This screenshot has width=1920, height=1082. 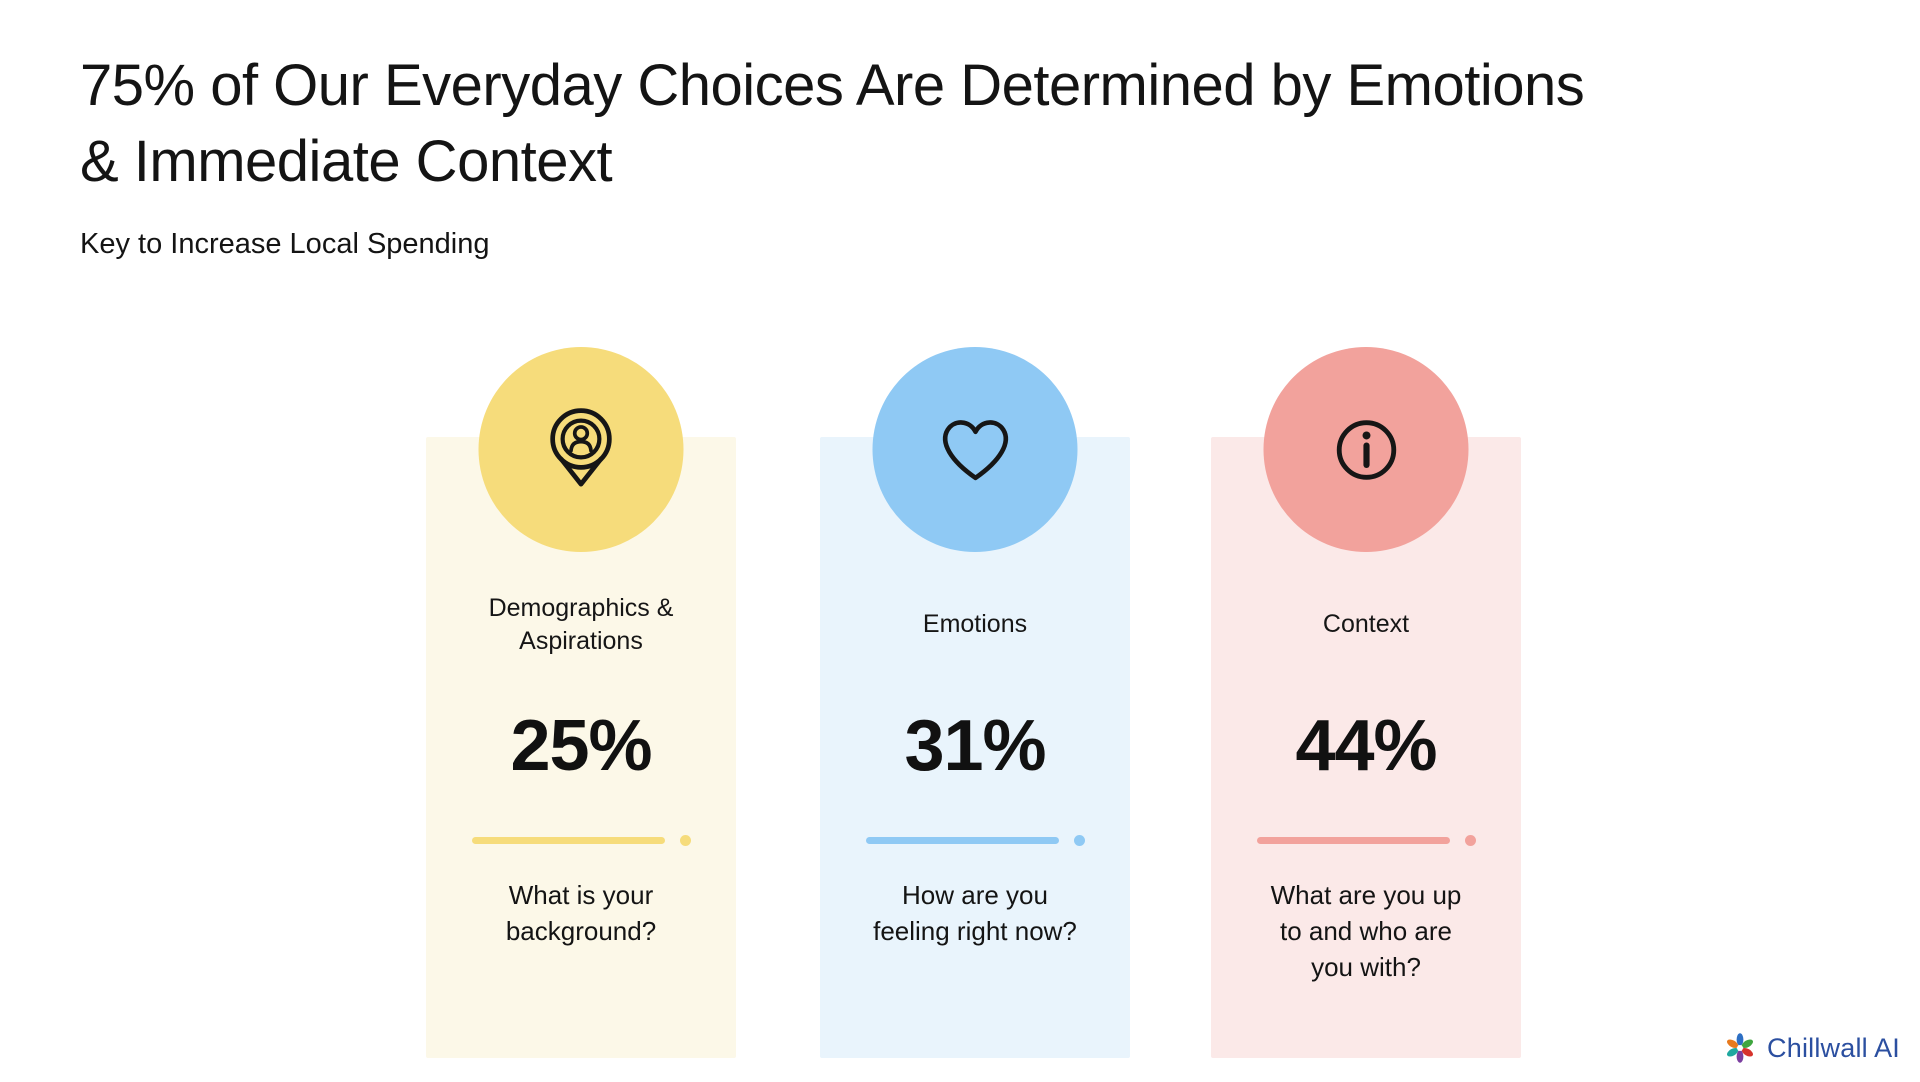 I want to click on page-title-line-2: & Immediate Context, so click(x=346, y=161).